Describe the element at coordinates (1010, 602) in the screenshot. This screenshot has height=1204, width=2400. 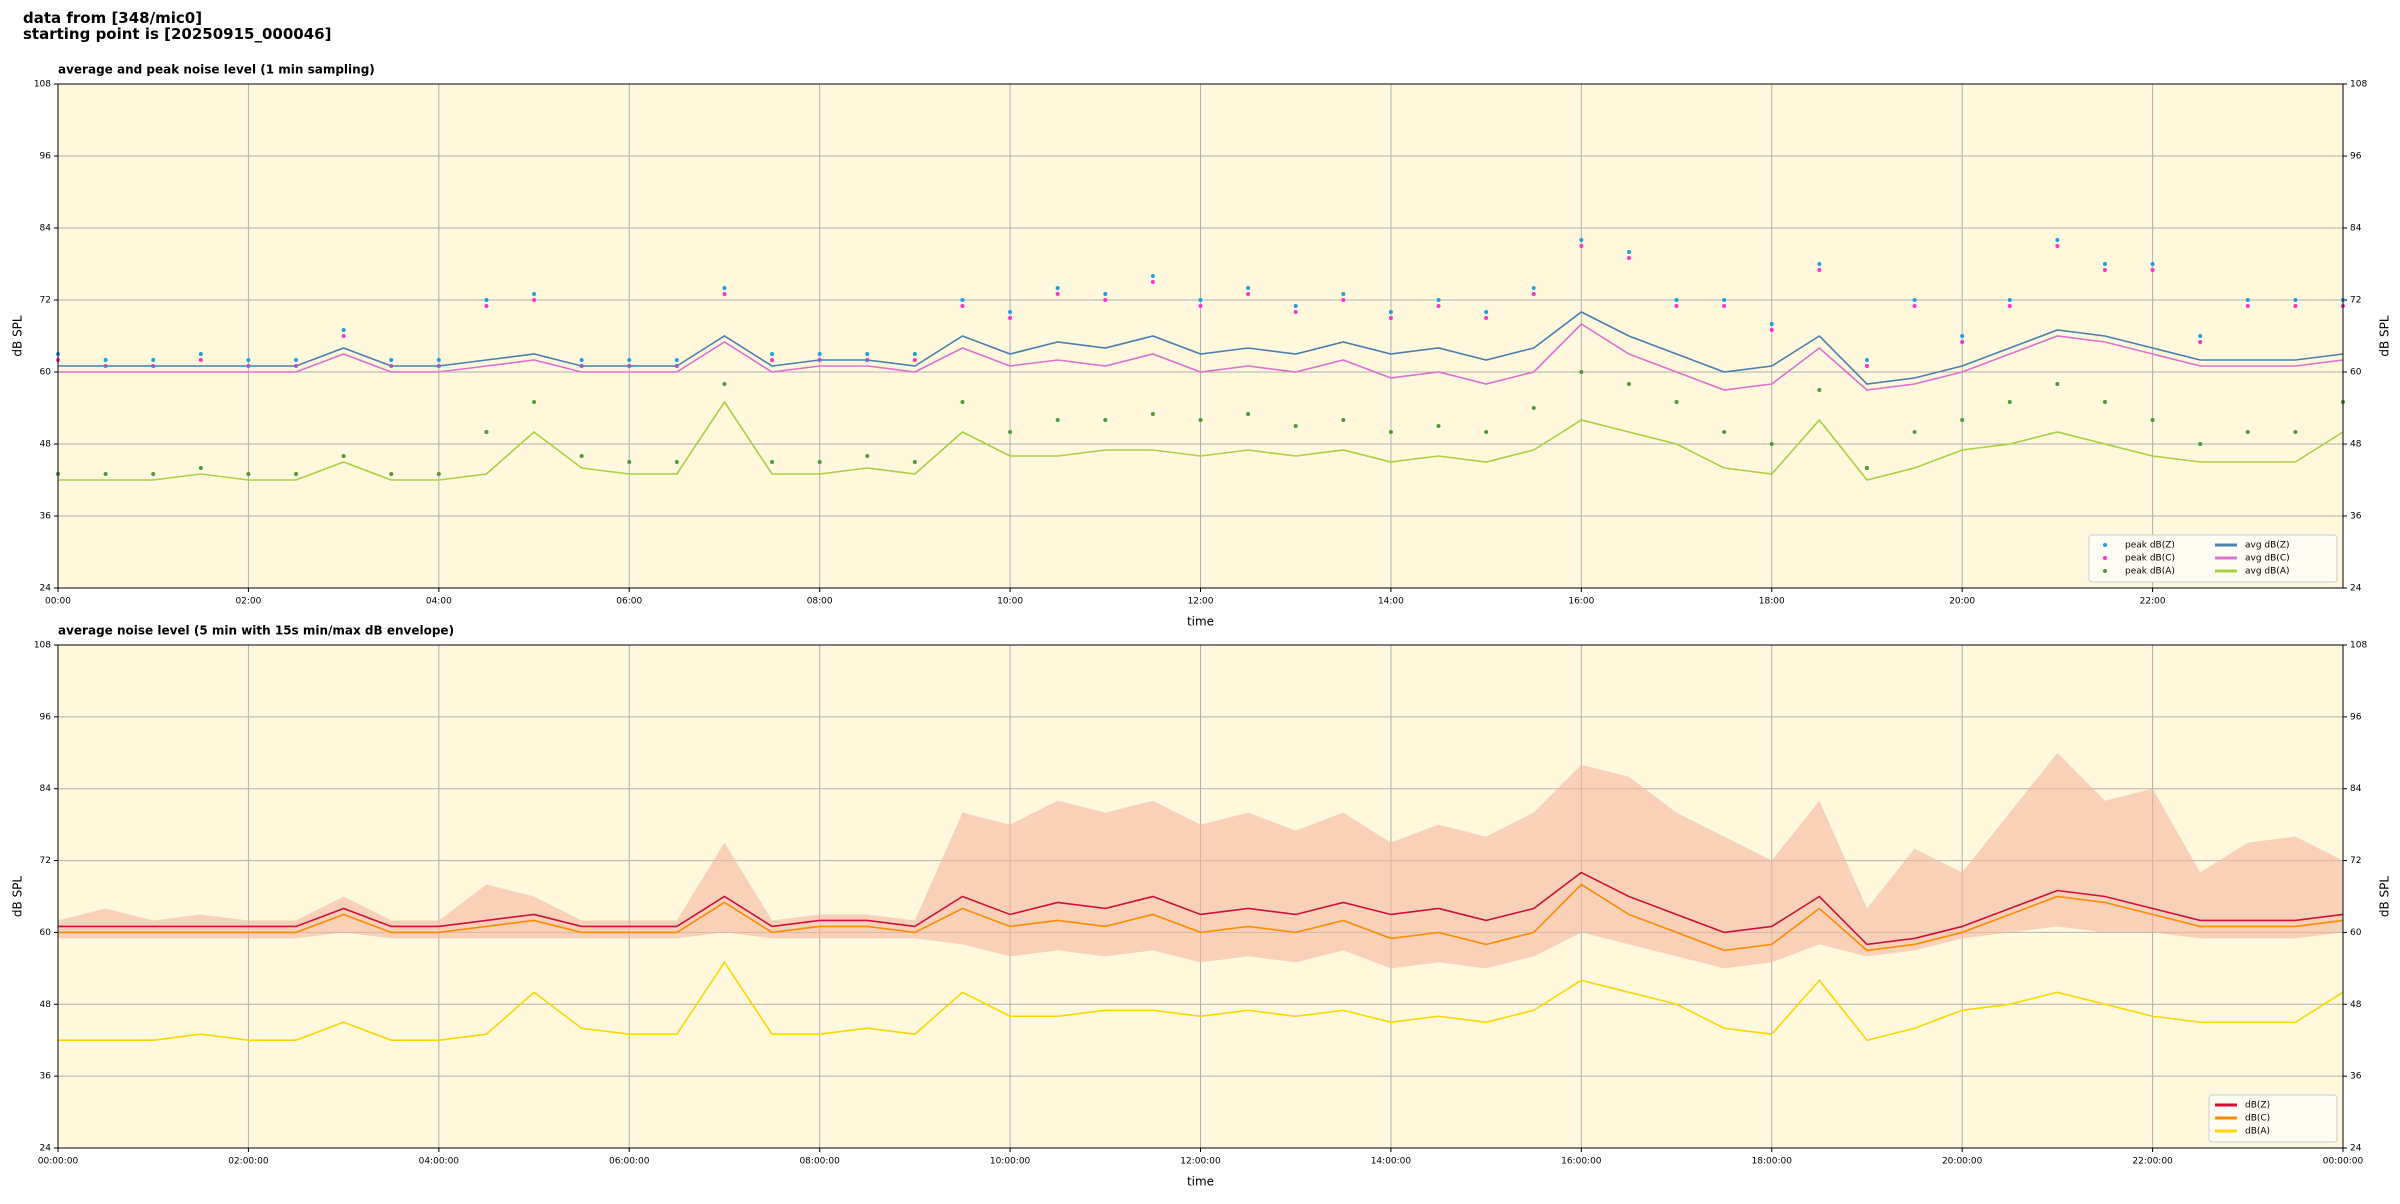
I see `x-tick-label: 10:00` at that location.